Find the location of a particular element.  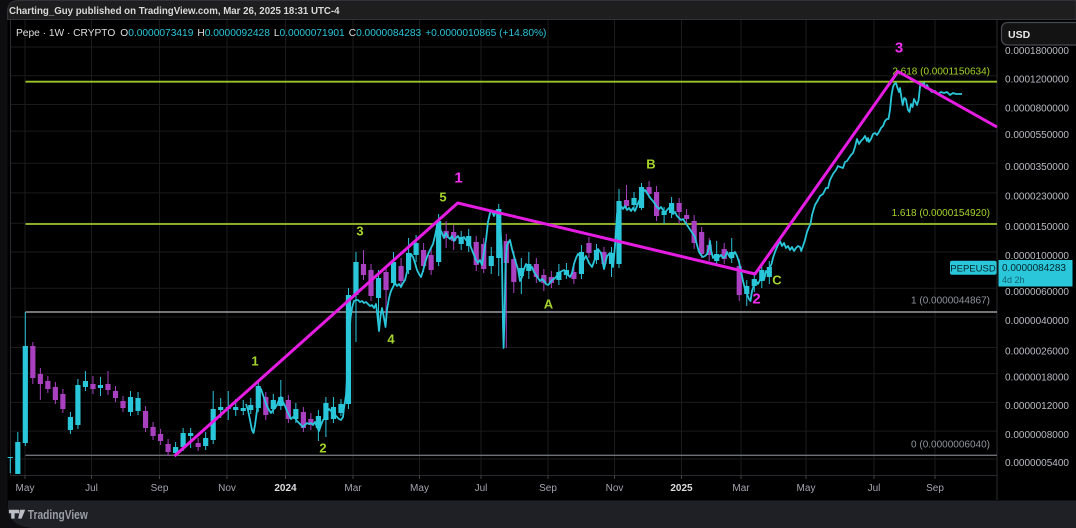

svg-text: 0.0000150000 is located at coordinates (1037, 227).